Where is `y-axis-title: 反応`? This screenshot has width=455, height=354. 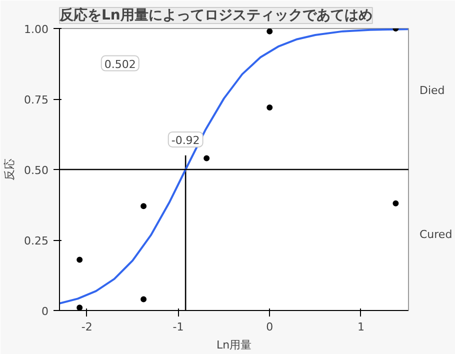
y-axis-title: 反応 is located at coordinates (9, 169).